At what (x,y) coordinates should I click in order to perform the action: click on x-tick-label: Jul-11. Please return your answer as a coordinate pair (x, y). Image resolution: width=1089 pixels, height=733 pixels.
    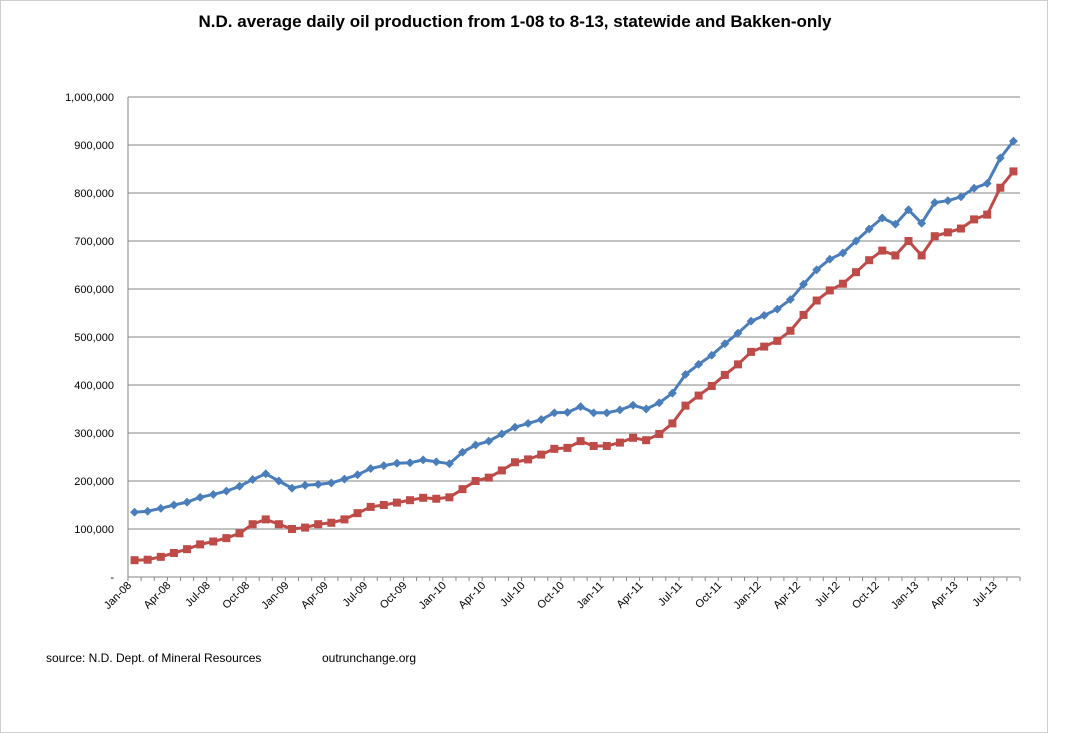
    Looking at the image, I should click on (670, 594).